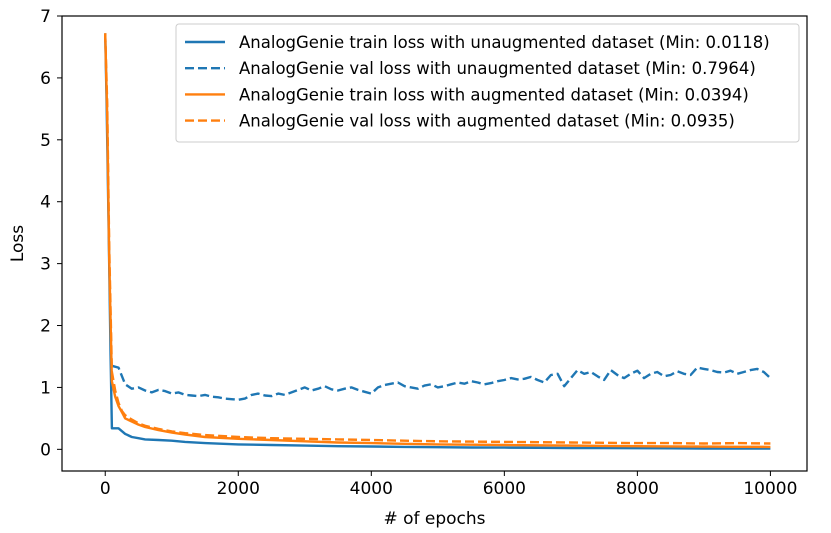 This screenshot has height=533, width=831. What do you see at coordinates (238, 489) in the screenshot?
I see `x-tick-label: 2000` at bounding box center [238, 489].